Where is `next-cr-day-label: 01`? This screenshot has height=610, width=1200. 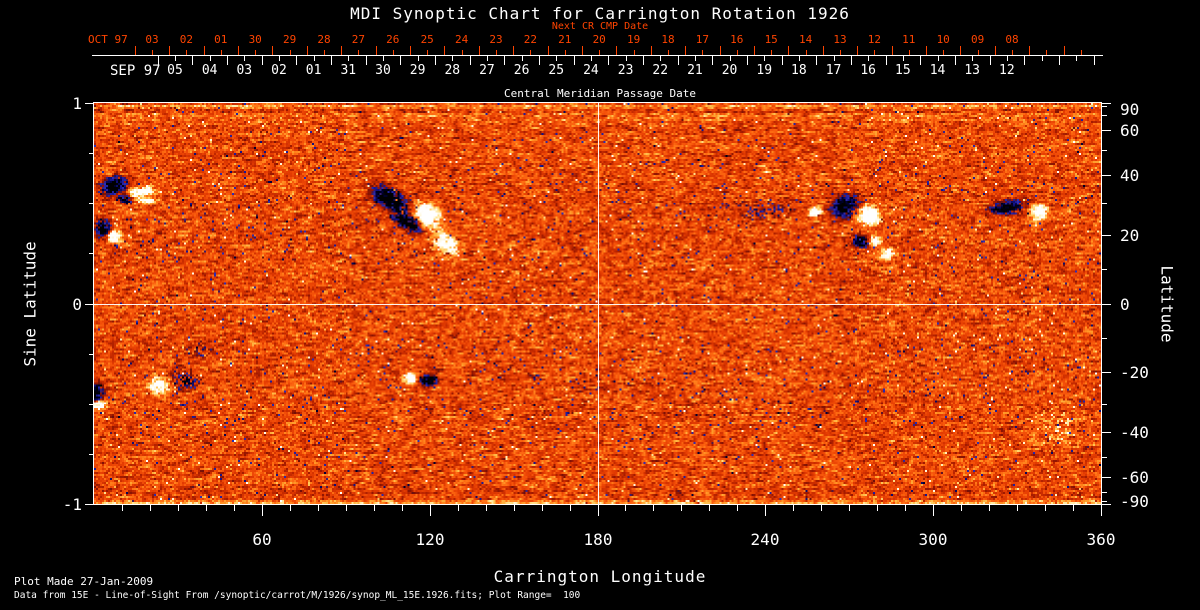
next-cr-day-label: 01 is located at coordinates (221, 39).